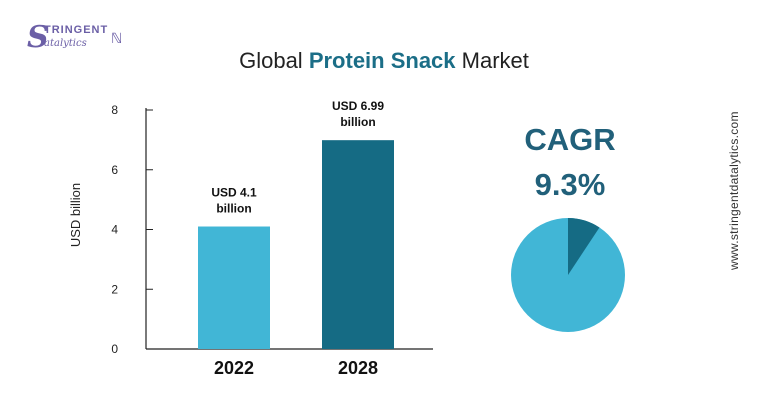  What do you see at coordinates (584, 246) in the screenshot?
I see `pie-slice-cagr` at bounding box center [584, 246].